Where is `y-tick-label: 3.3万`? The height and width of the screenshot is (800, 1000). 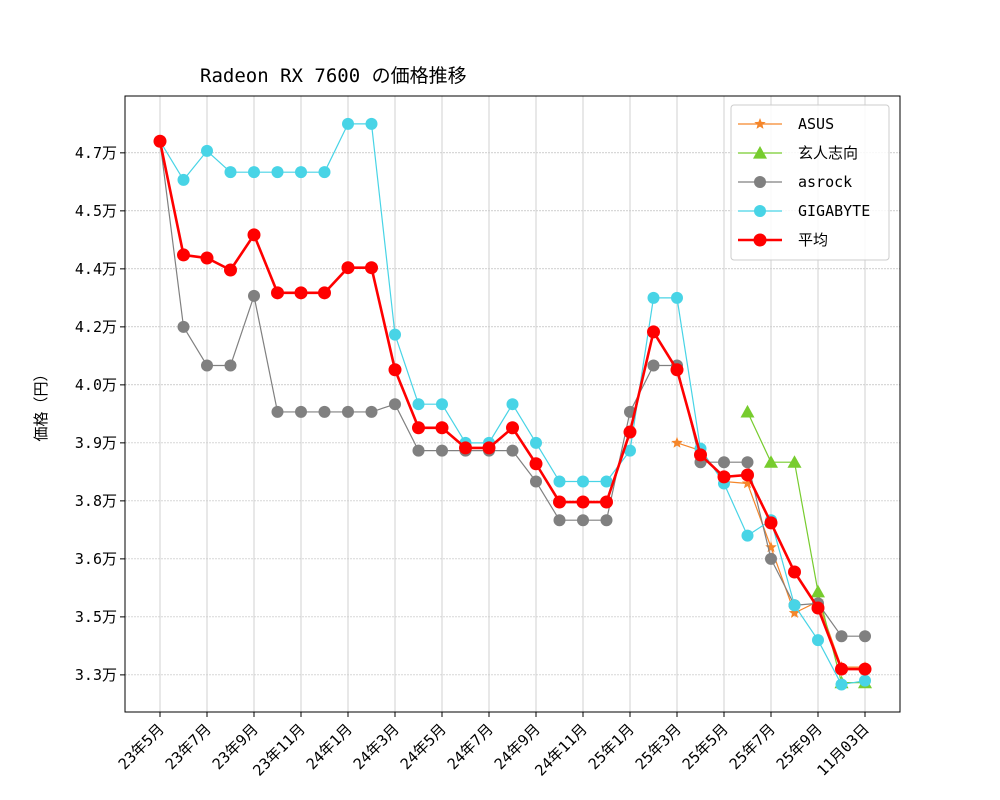
y-tick-label: 3.3万 is located at coordinates (96, 675).